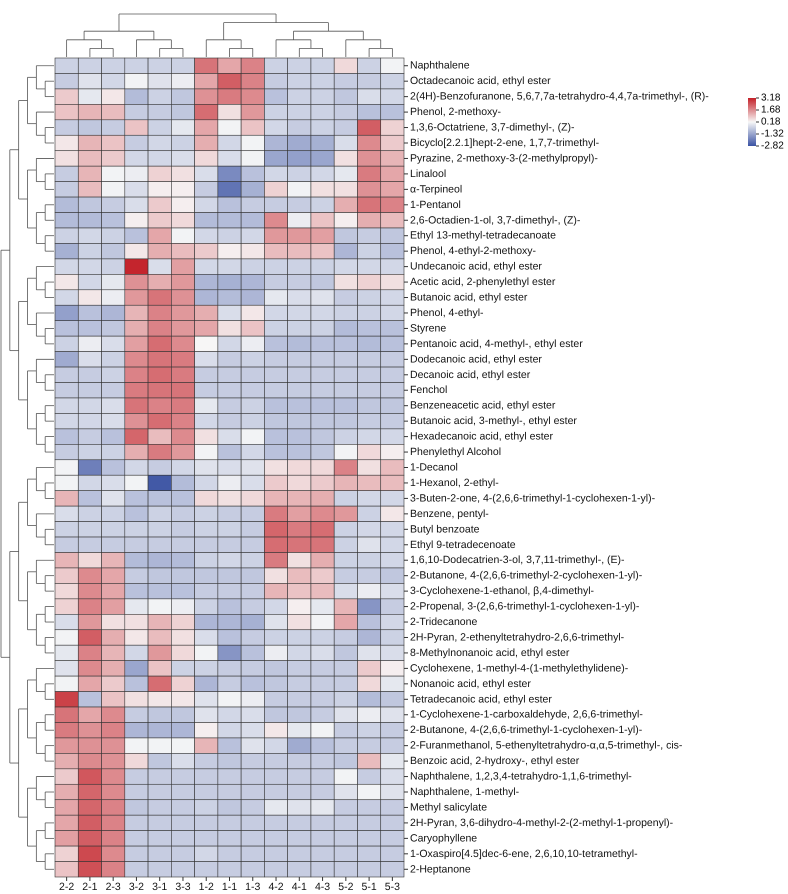 This screenshot has width=788, height=894. Describe the element at coordinates (476, 359) in the screenshot. I see `y-tick-label: Dodecanoic acid, ethyl ester` at that location.